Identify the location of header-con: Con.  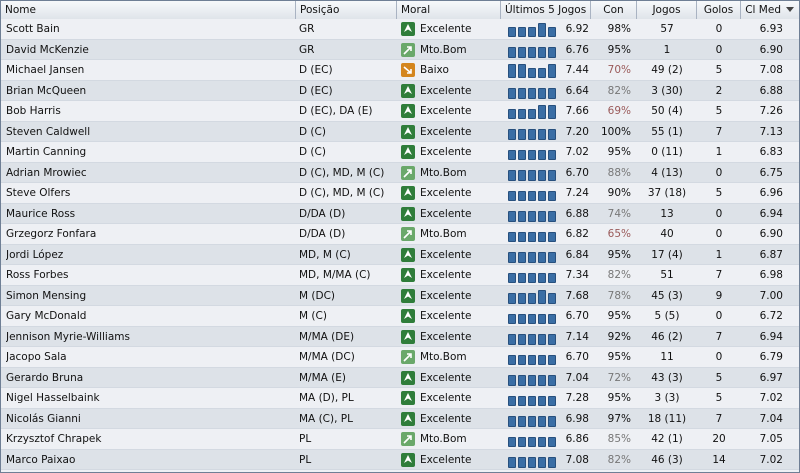
(614, 10).